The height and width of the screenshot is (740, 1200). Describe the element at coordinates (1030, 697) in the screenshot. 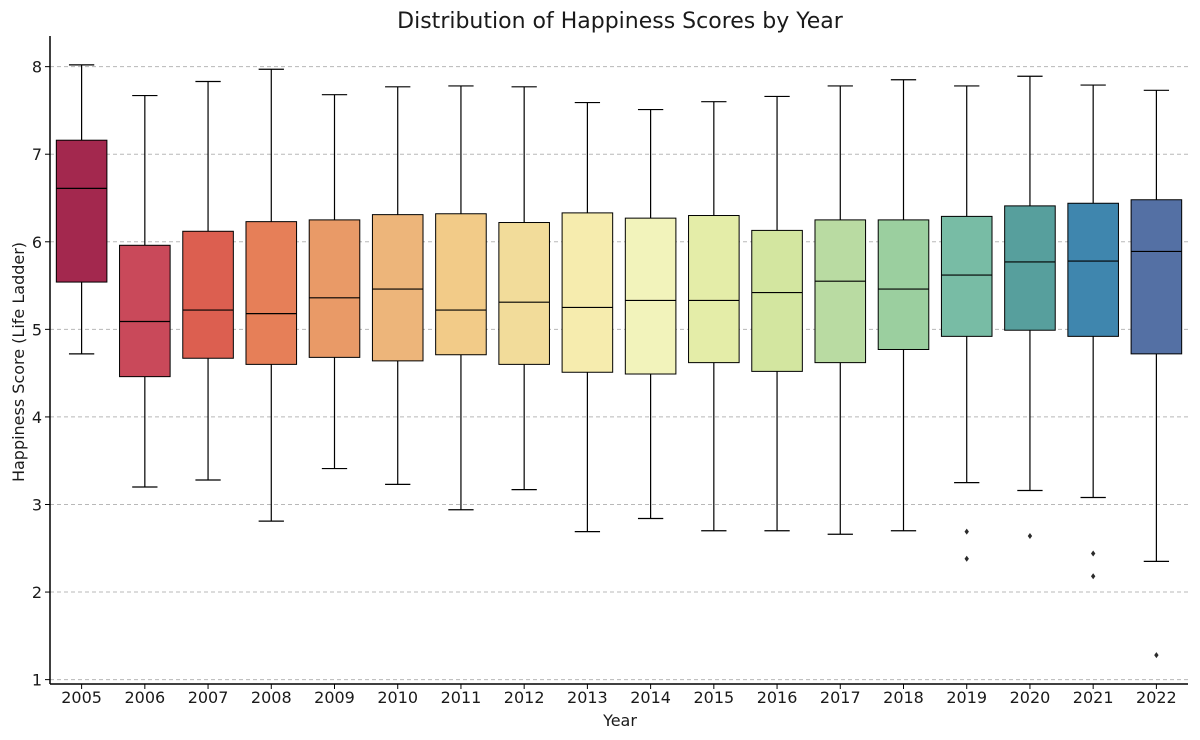

I see `x-tick-label: 2020` at that location.